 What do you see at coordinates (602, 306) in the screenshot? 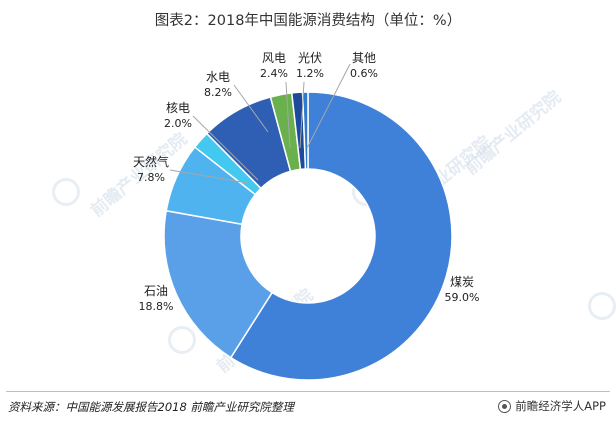
I see `watermark-logo-right` at bounding box center [602, 306].